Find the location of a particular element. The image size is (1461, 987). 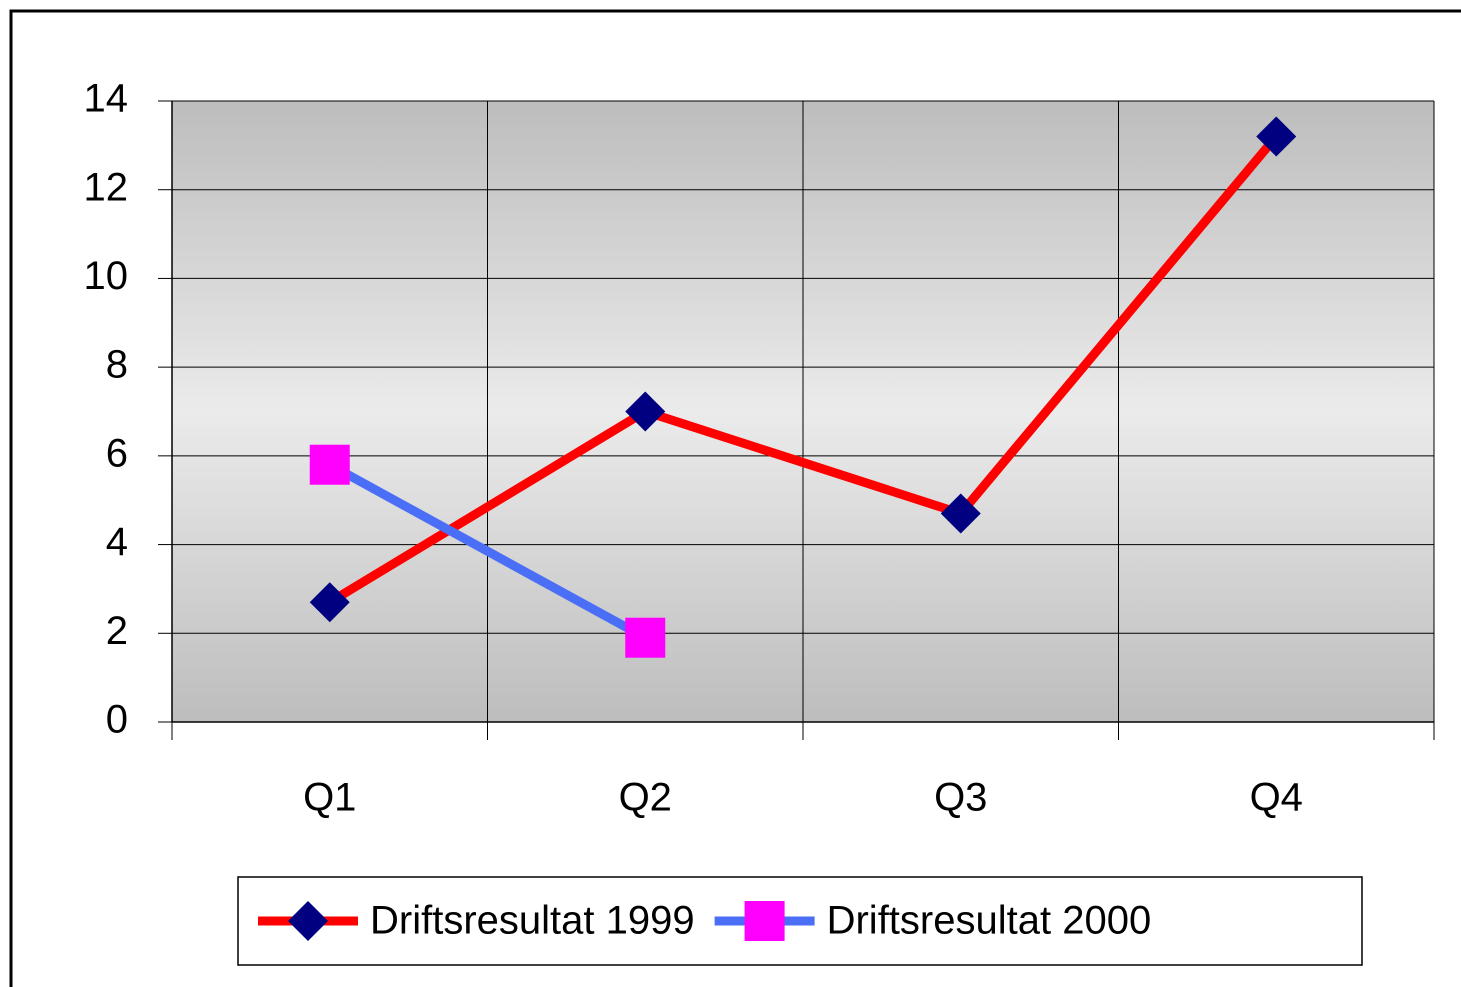

legend-label: Driftsresultat 2000 is located at coordinates (989, 921).